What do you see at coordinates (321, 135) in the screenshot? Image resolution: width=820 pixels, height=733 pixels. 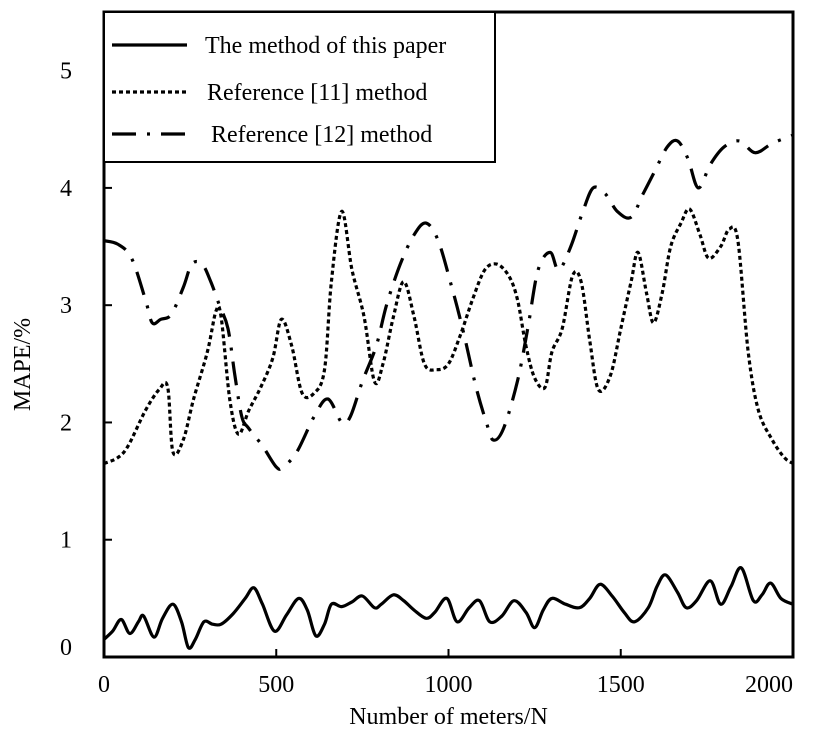 I see `legend-label-3: Reference [12] method` at bounding box center [321, 135].